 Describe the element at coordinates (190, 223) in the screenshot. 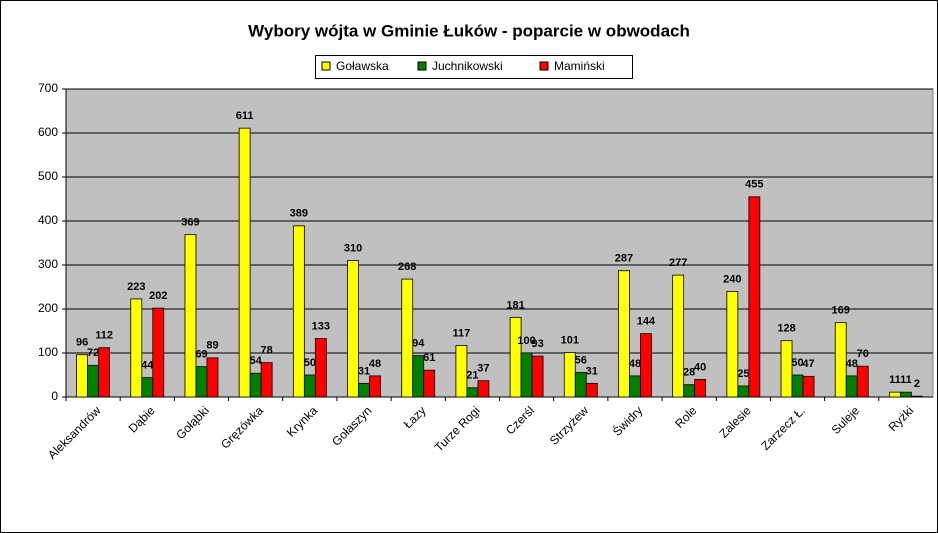

I see `value-label: 369` at that location.